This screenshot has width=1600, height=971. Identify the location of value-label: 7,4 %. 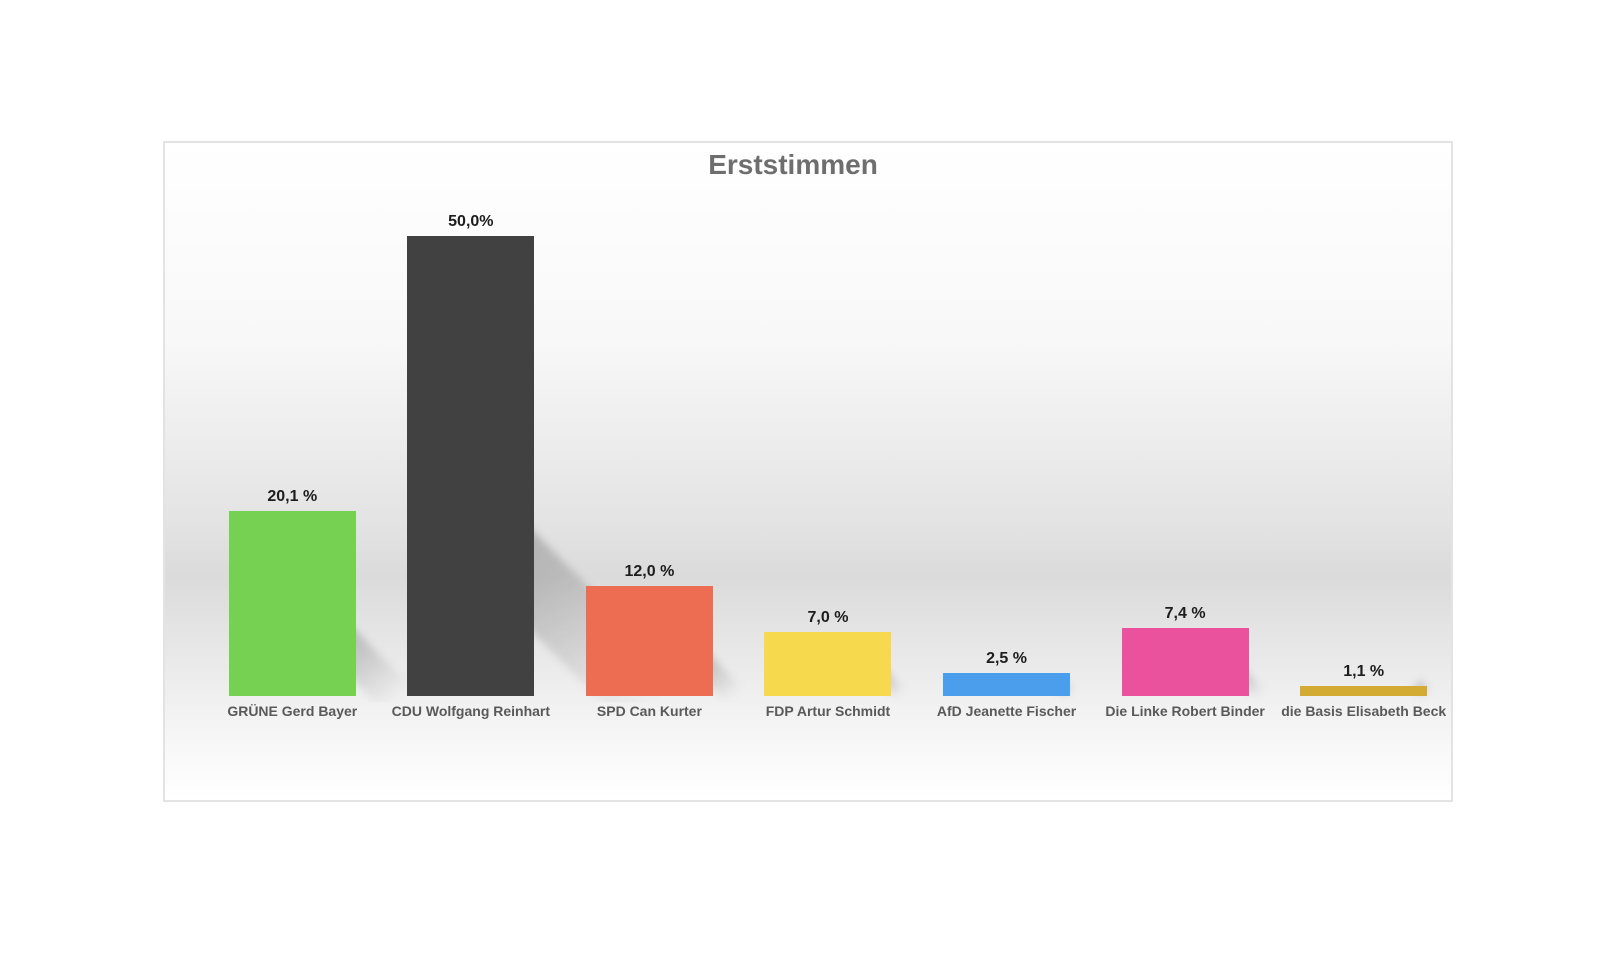
(1185, 613).